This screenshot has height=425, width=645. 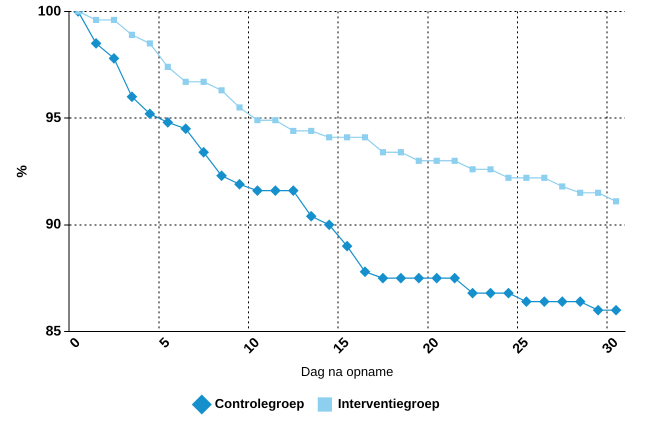 What do you see at coordinates (21, 171) in the screenshot?
I see `y-axis-title: %` at bounding box center [21, 171].